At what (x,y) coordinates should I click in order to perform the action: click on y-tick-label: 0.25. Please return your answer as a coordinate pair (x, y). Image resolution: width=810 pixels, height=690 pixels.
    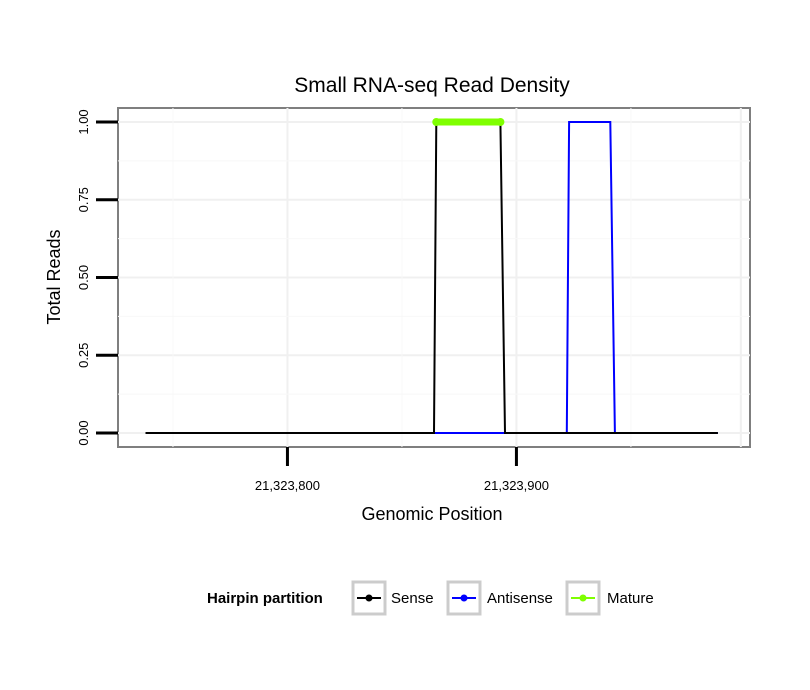
    Looking at the image, I should click on (83, 355).